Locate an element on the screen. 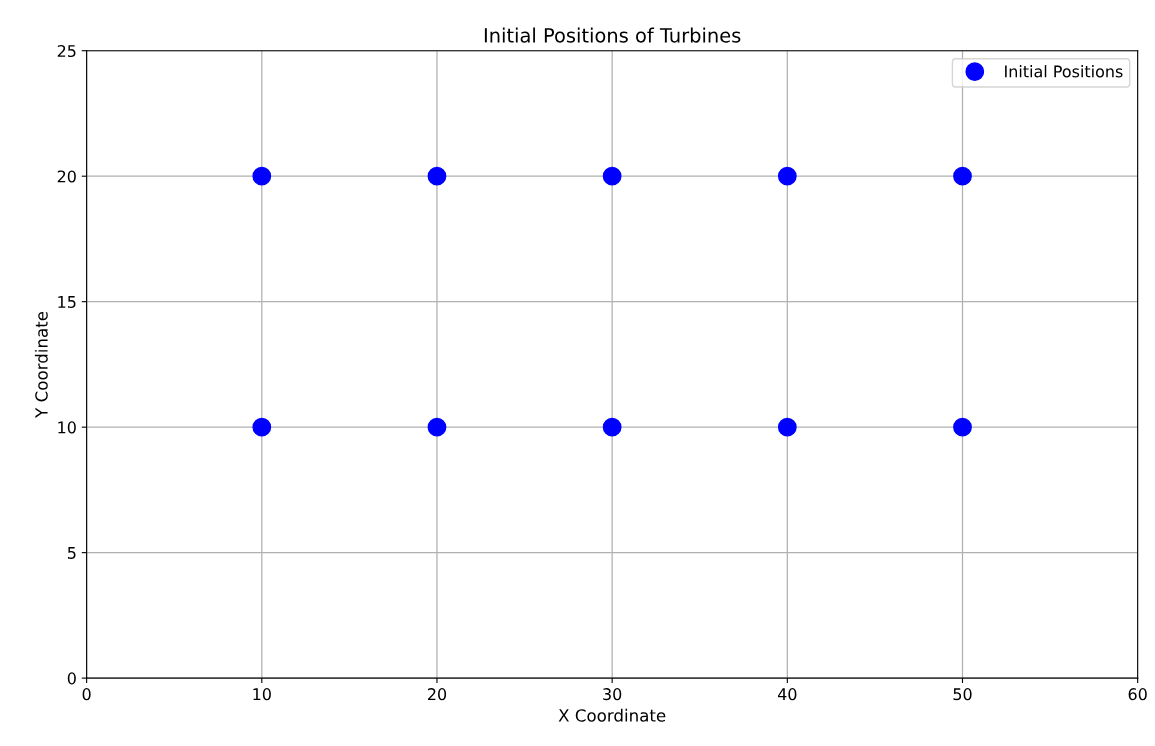  x-tick-label: 60 is located at coordinates (1137, 694).